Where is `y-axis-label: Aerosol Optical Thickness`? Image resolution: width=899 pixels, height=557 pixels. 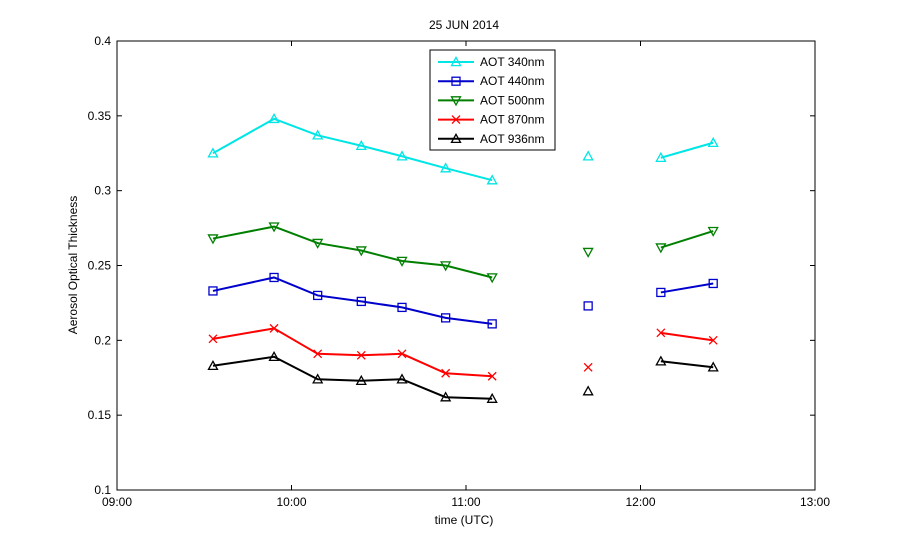
y-axis-label: Aerosol Optical Thickness is located at coordinates (73, 265).